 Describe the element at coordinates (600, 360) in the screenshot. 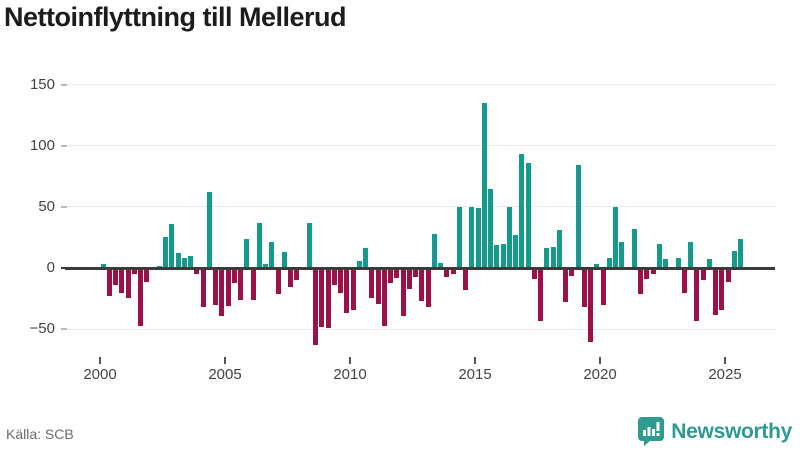

I see `x-tick-2020` at that location.